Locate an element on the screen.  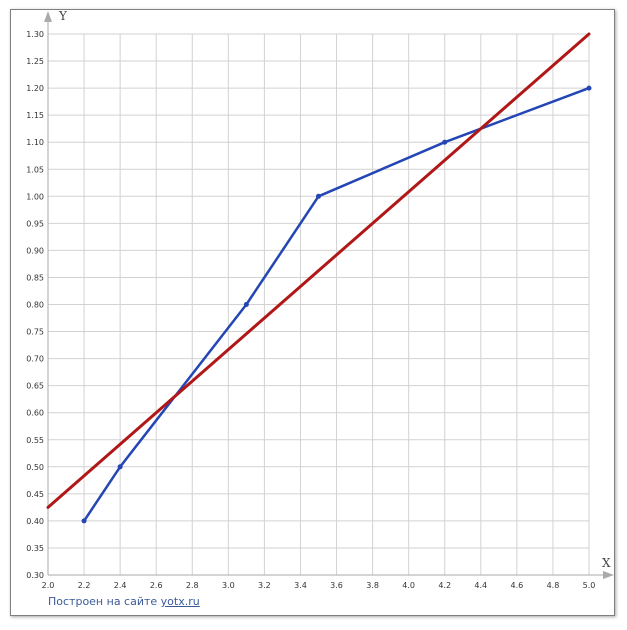
y-tick-label: 0.55 is located at coordinates (35, 440).